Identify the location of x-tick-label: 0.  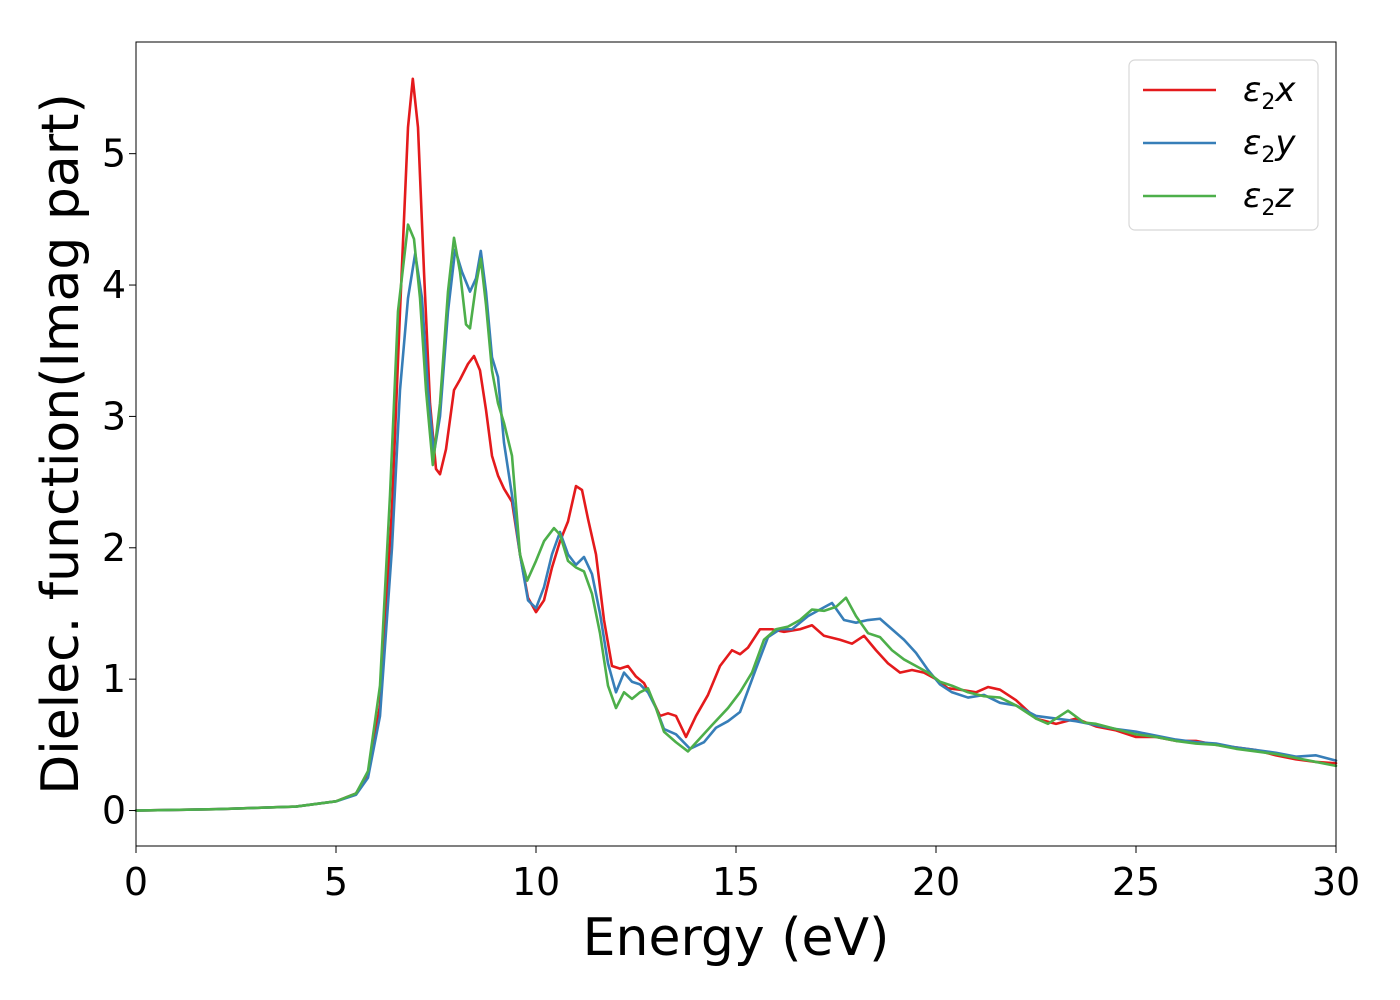
(136, 882).